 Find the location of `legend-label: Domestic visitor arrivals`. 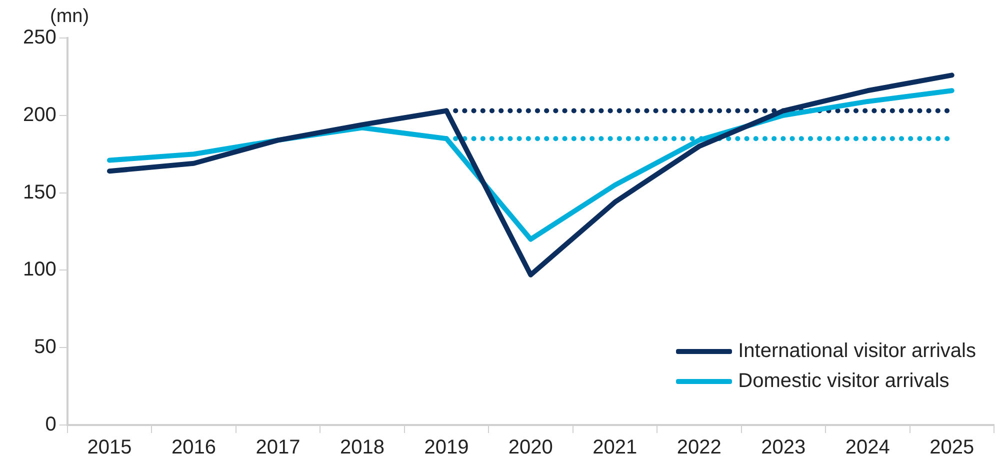

legend-label: Domestic visitor arrivals is located at coordinates (844, 381).